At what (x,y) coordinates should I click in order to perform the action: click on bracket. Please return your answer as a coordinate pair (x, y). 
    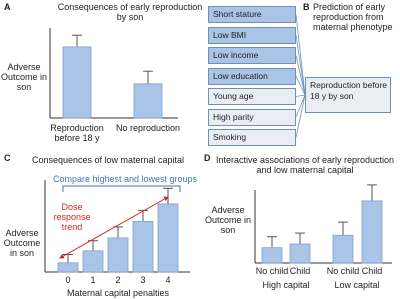
    Looking at the image, I should click on (121, 188).